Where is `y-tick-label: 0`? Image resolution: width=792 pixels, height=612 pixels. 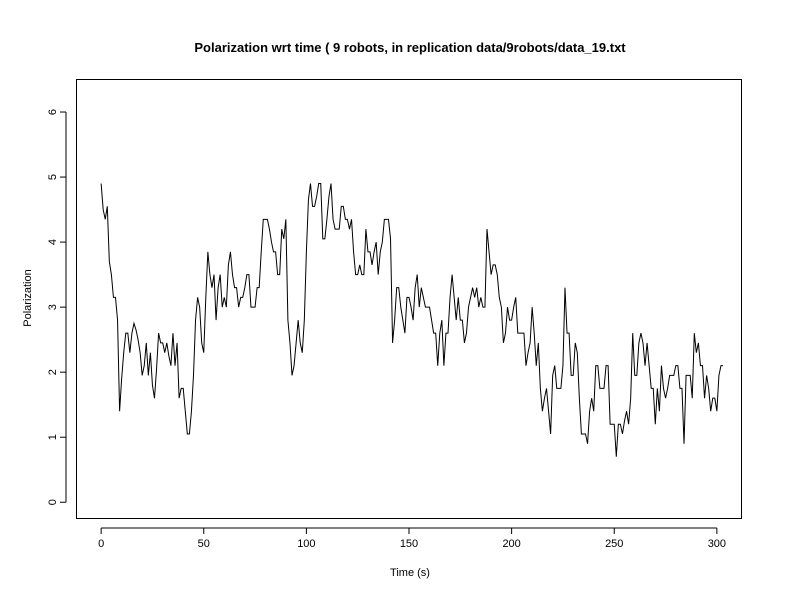
y-tick-label: 0 is located at coordinates (53, 502).